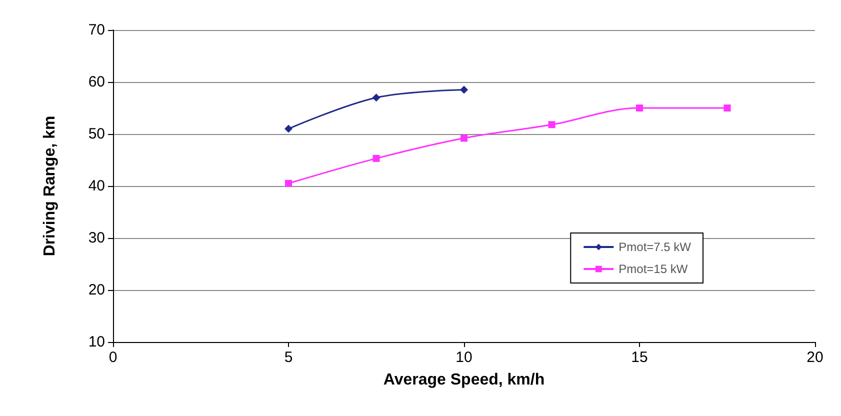 This screenshot has height=416, width=841. I want to click on y-tick-label: 60, so click(96, 82).